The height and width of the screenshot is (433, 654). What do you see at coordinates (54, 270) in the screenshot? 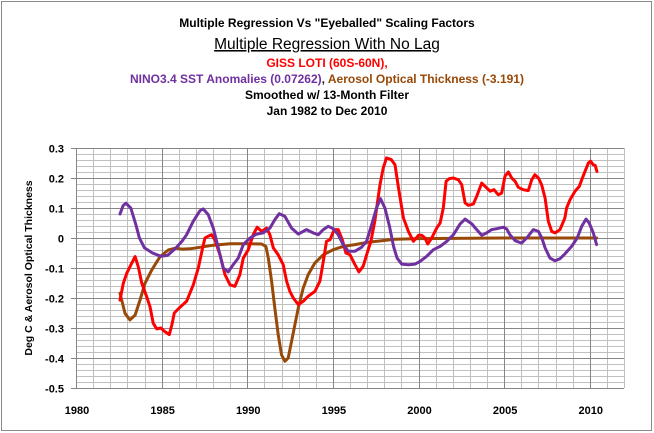
I see `y-tick-label: -0.1` at bounding box center [54, 270].